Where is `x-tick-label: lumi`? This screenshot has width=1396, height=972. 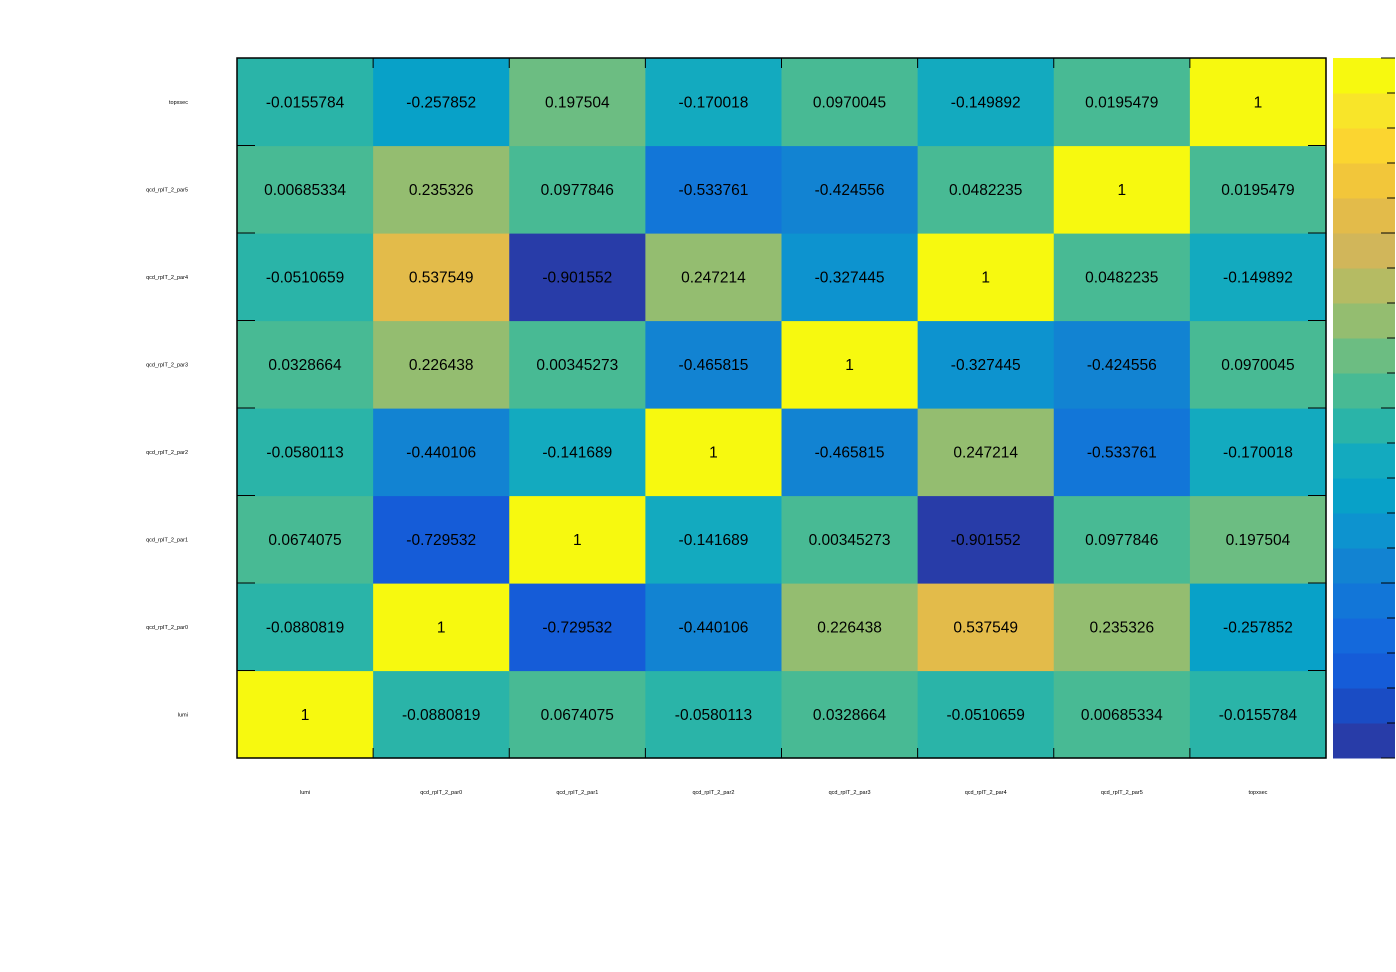 x-tick-label: lumi is located at coordinates (305, 793).